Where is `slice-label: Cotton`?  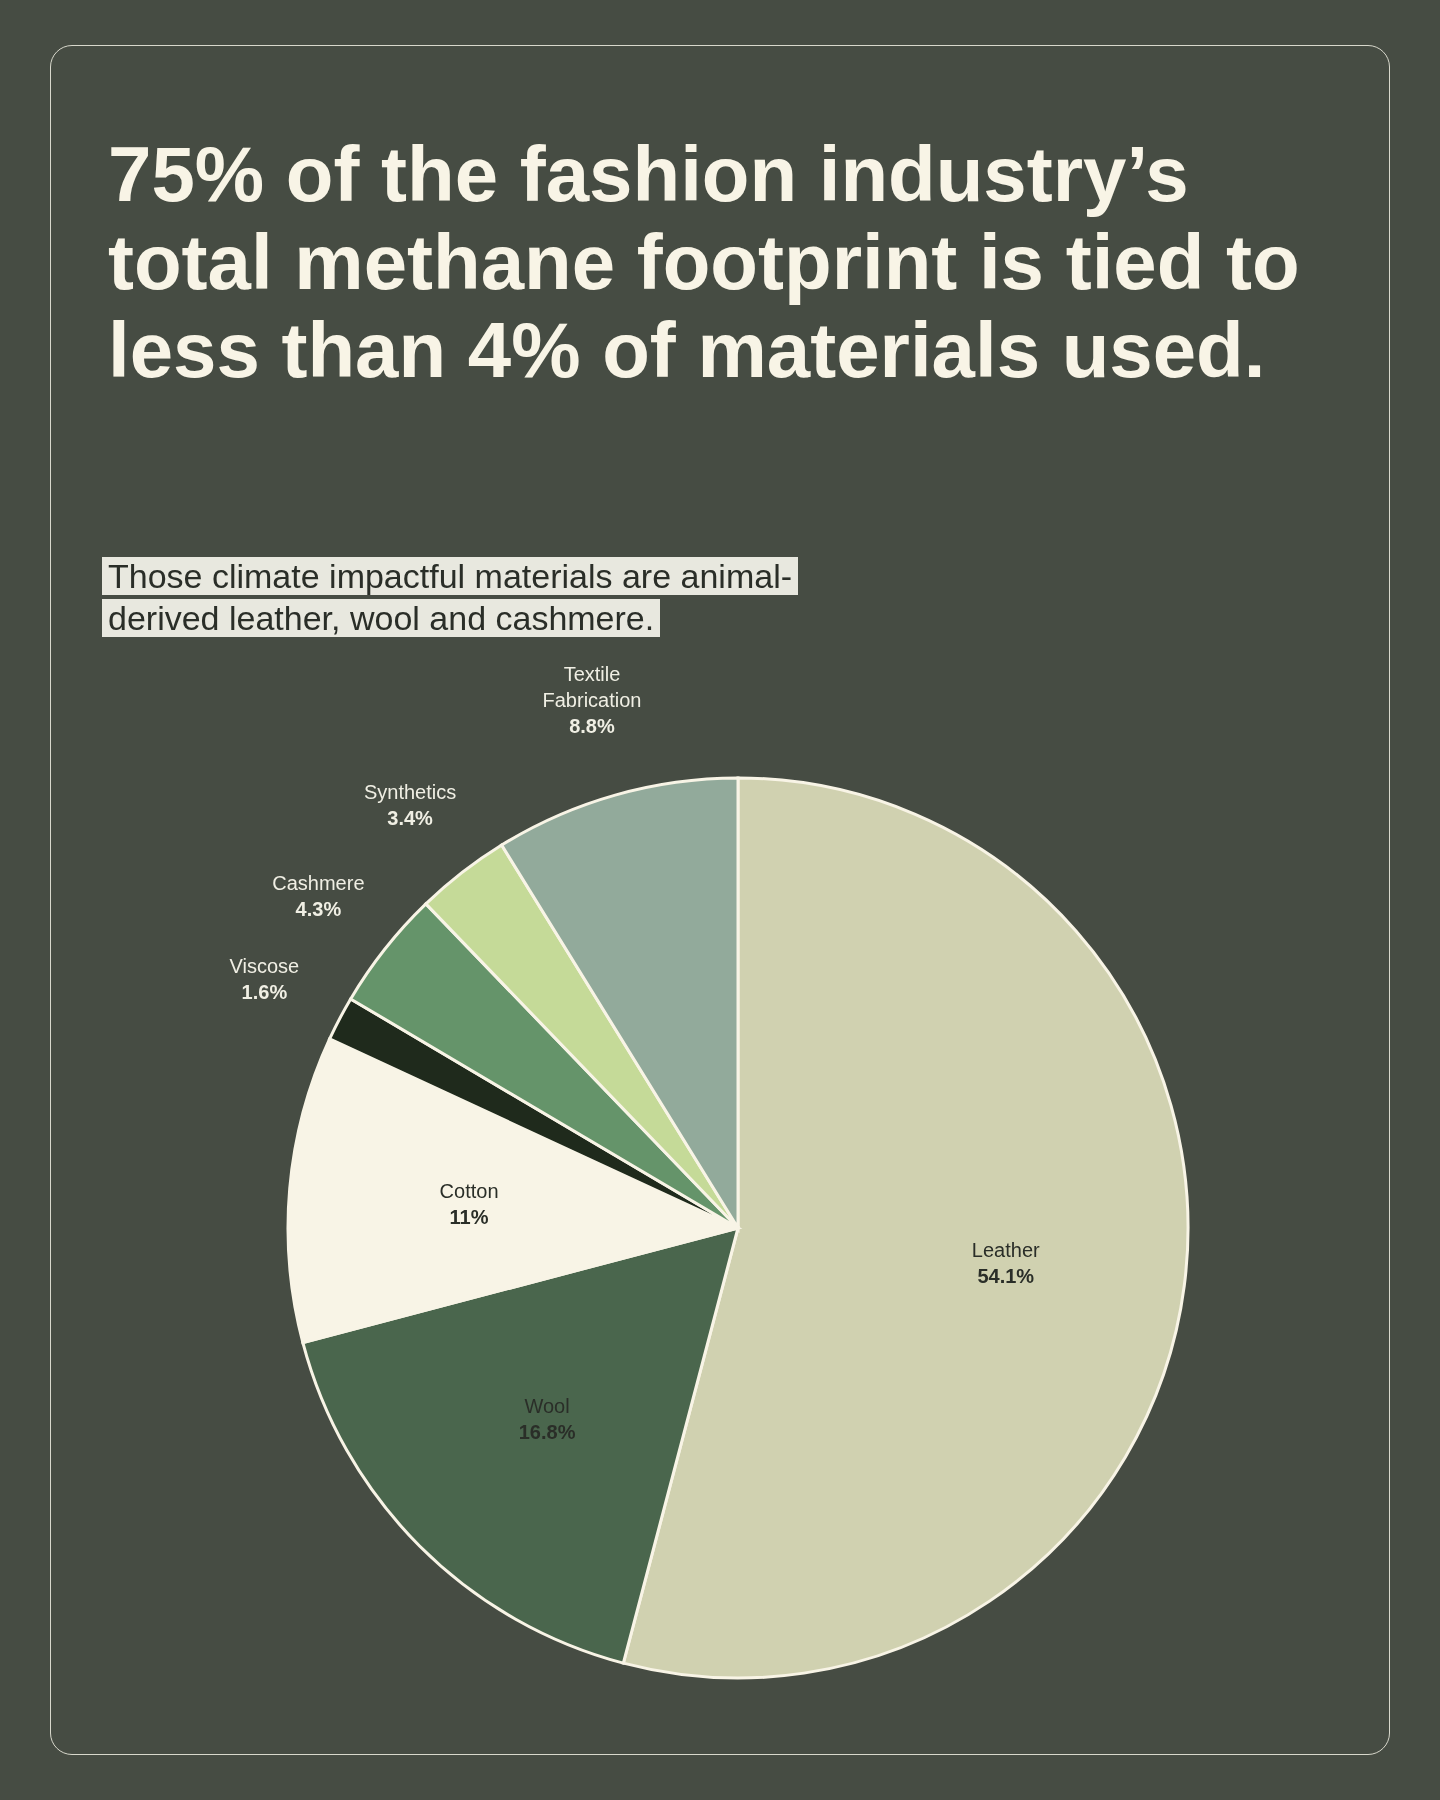
slice-label: Cotton is located at coordinates (469, 1191).